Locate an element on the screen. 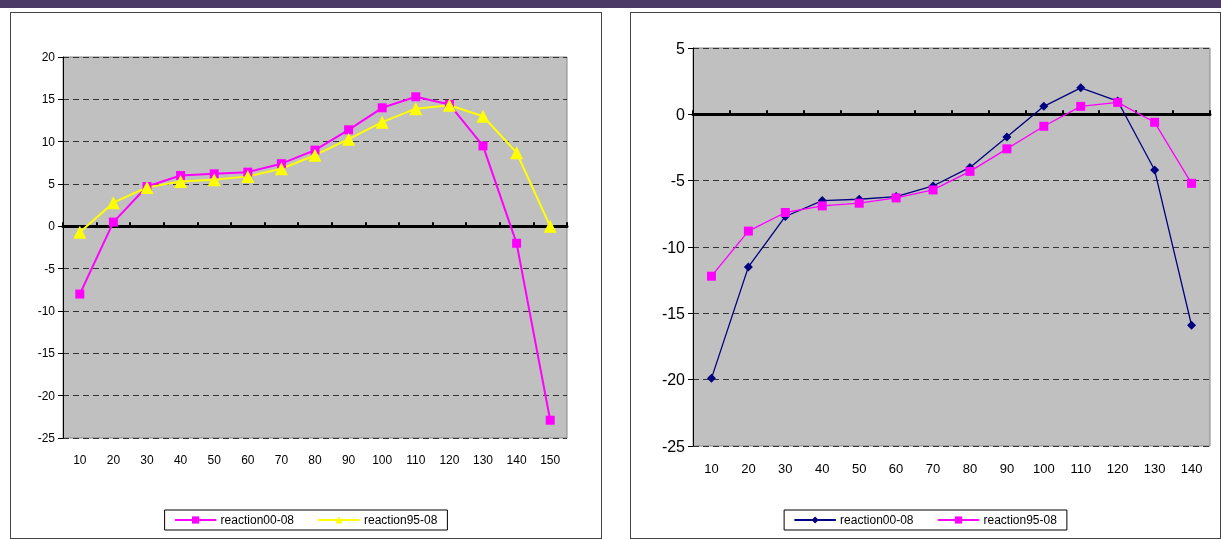 The image size is (1221, 539). x-tick-label: 150 is located at coordinates (550, 460).